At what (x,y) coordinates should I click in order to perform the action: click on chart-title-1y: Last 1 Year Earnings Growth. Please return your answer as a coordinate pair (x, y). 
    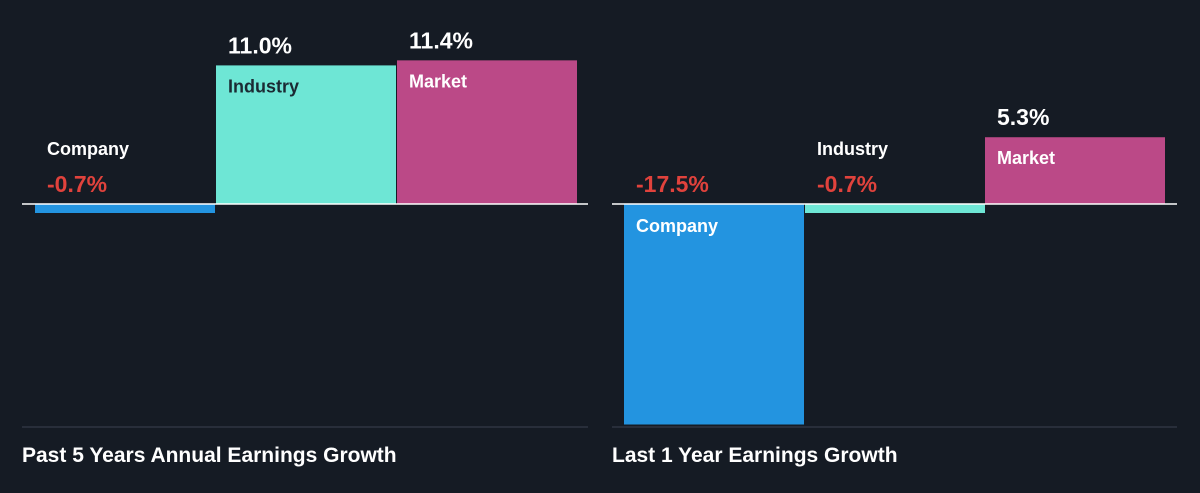
    Looking at the image, I should click on (755, 455).